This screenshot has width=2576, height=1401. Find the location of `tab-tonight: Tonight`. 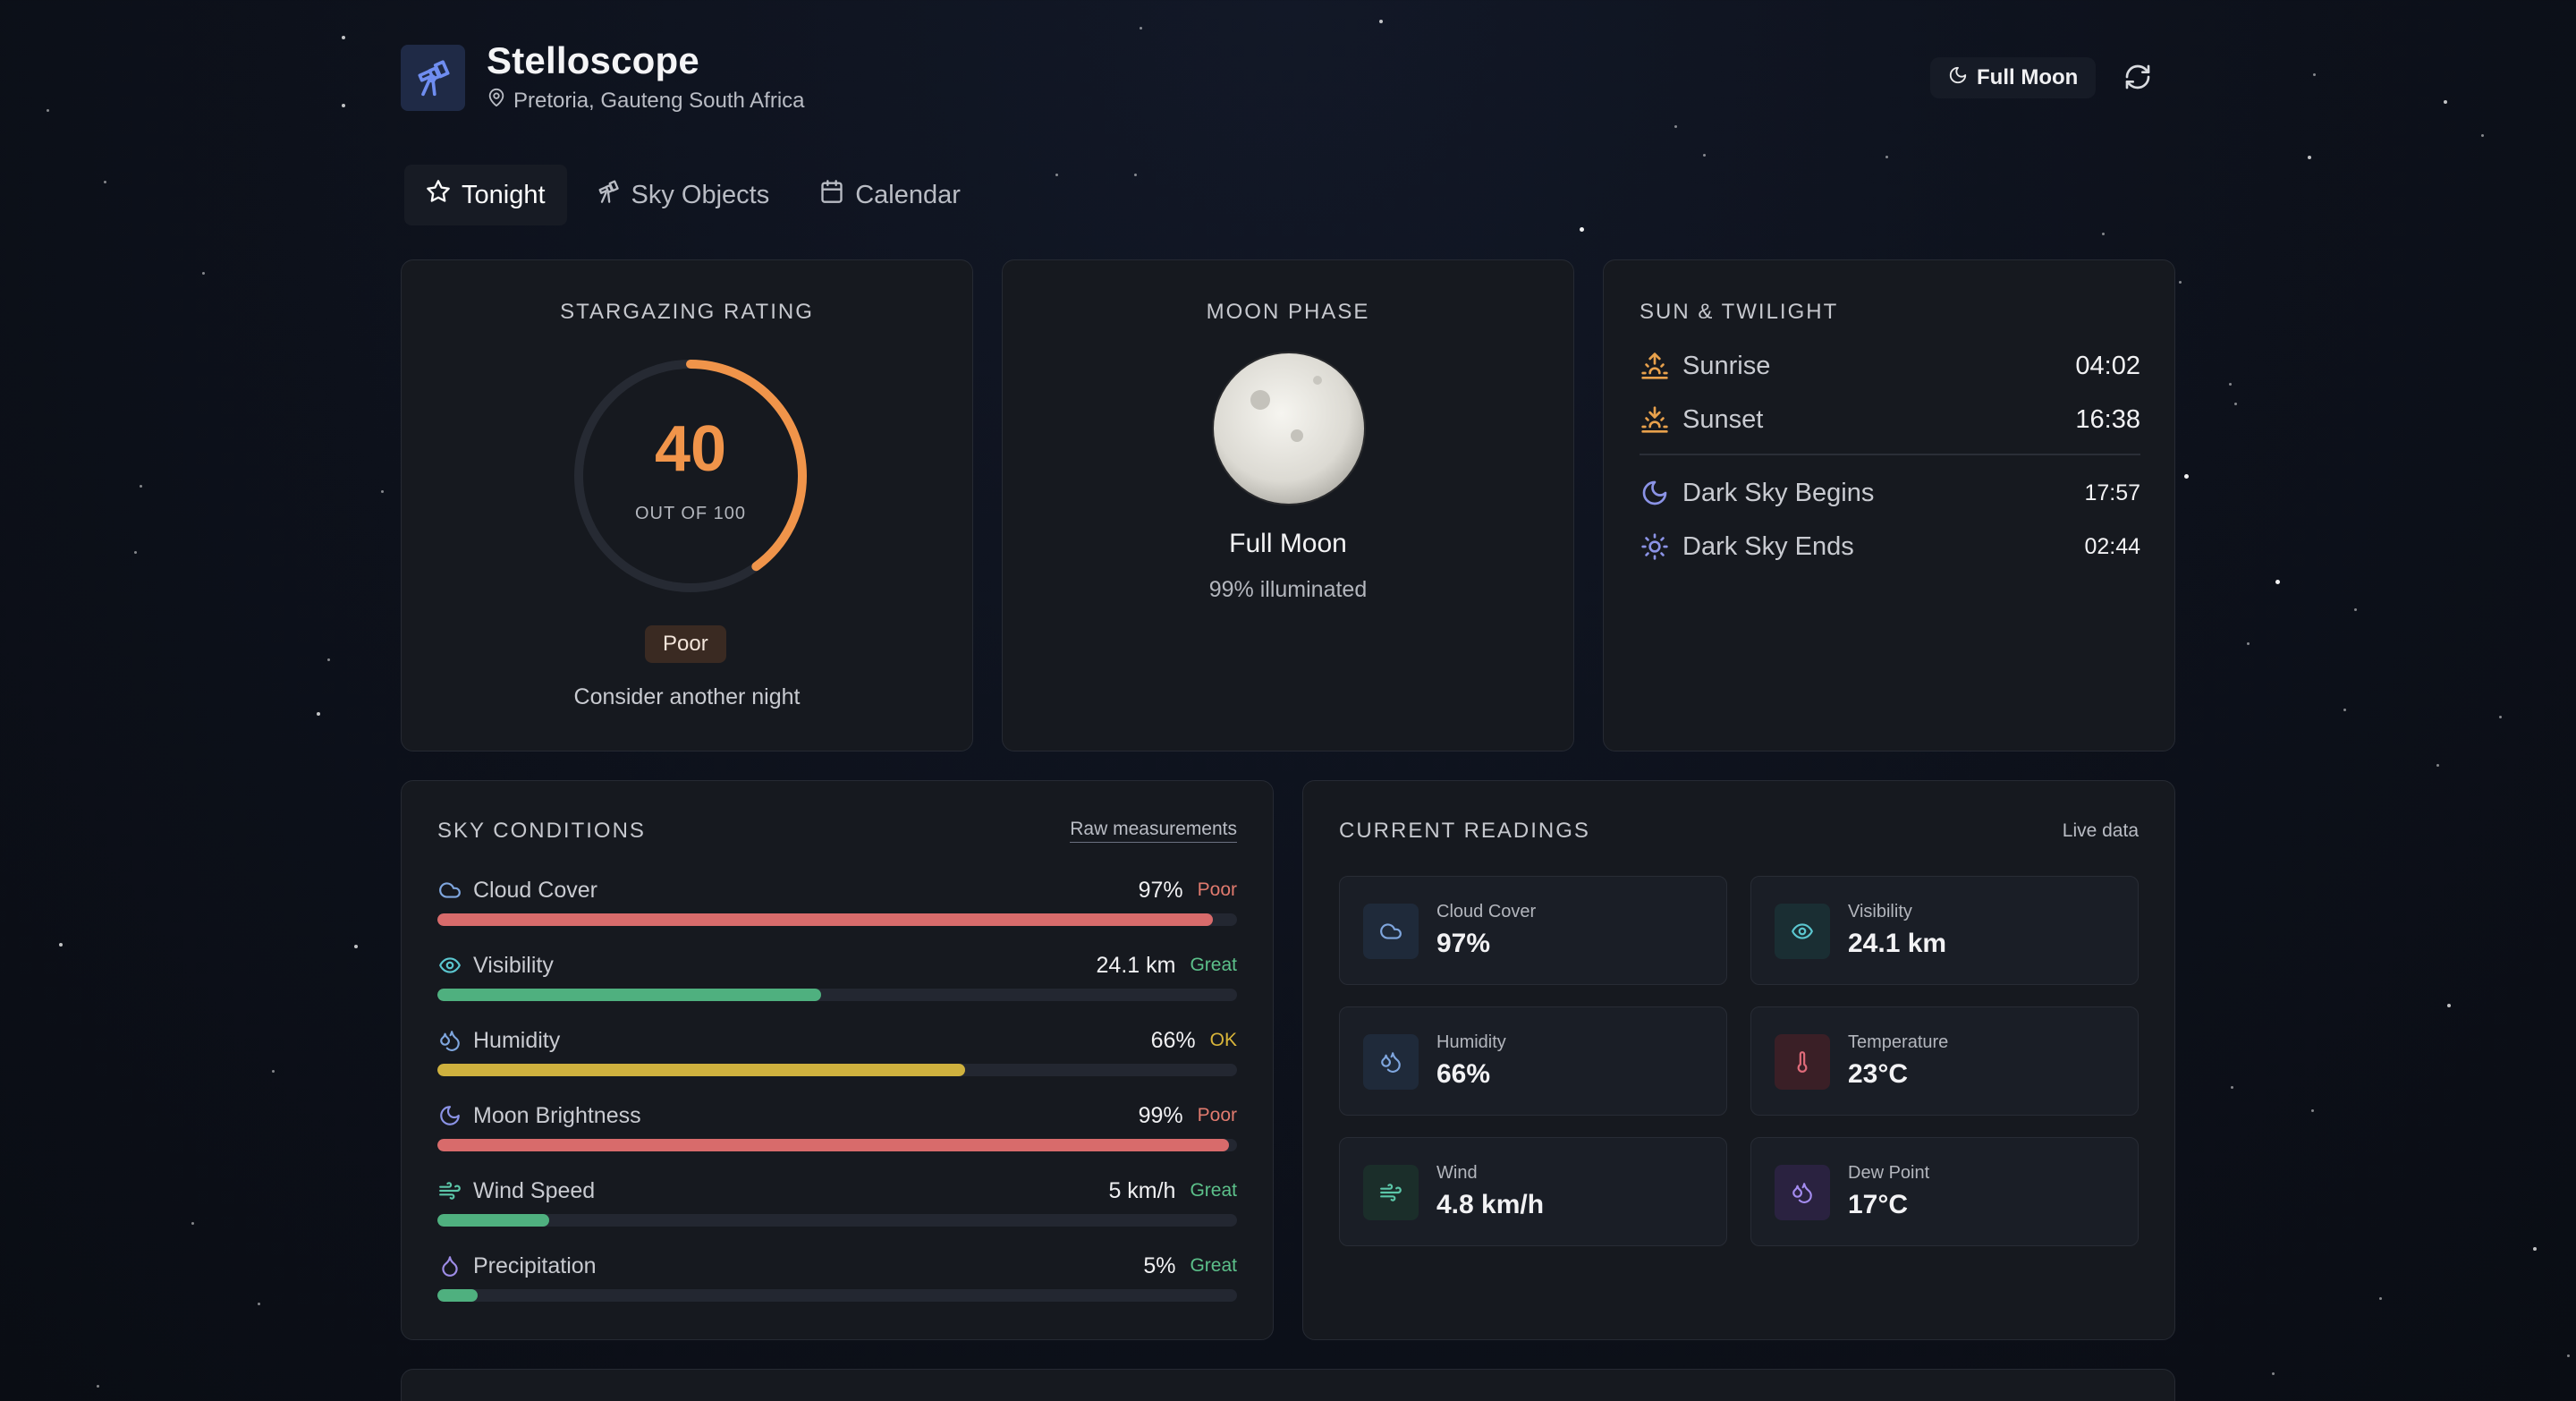

tab-tonight: Tonight is located at coordinates (485, 195).